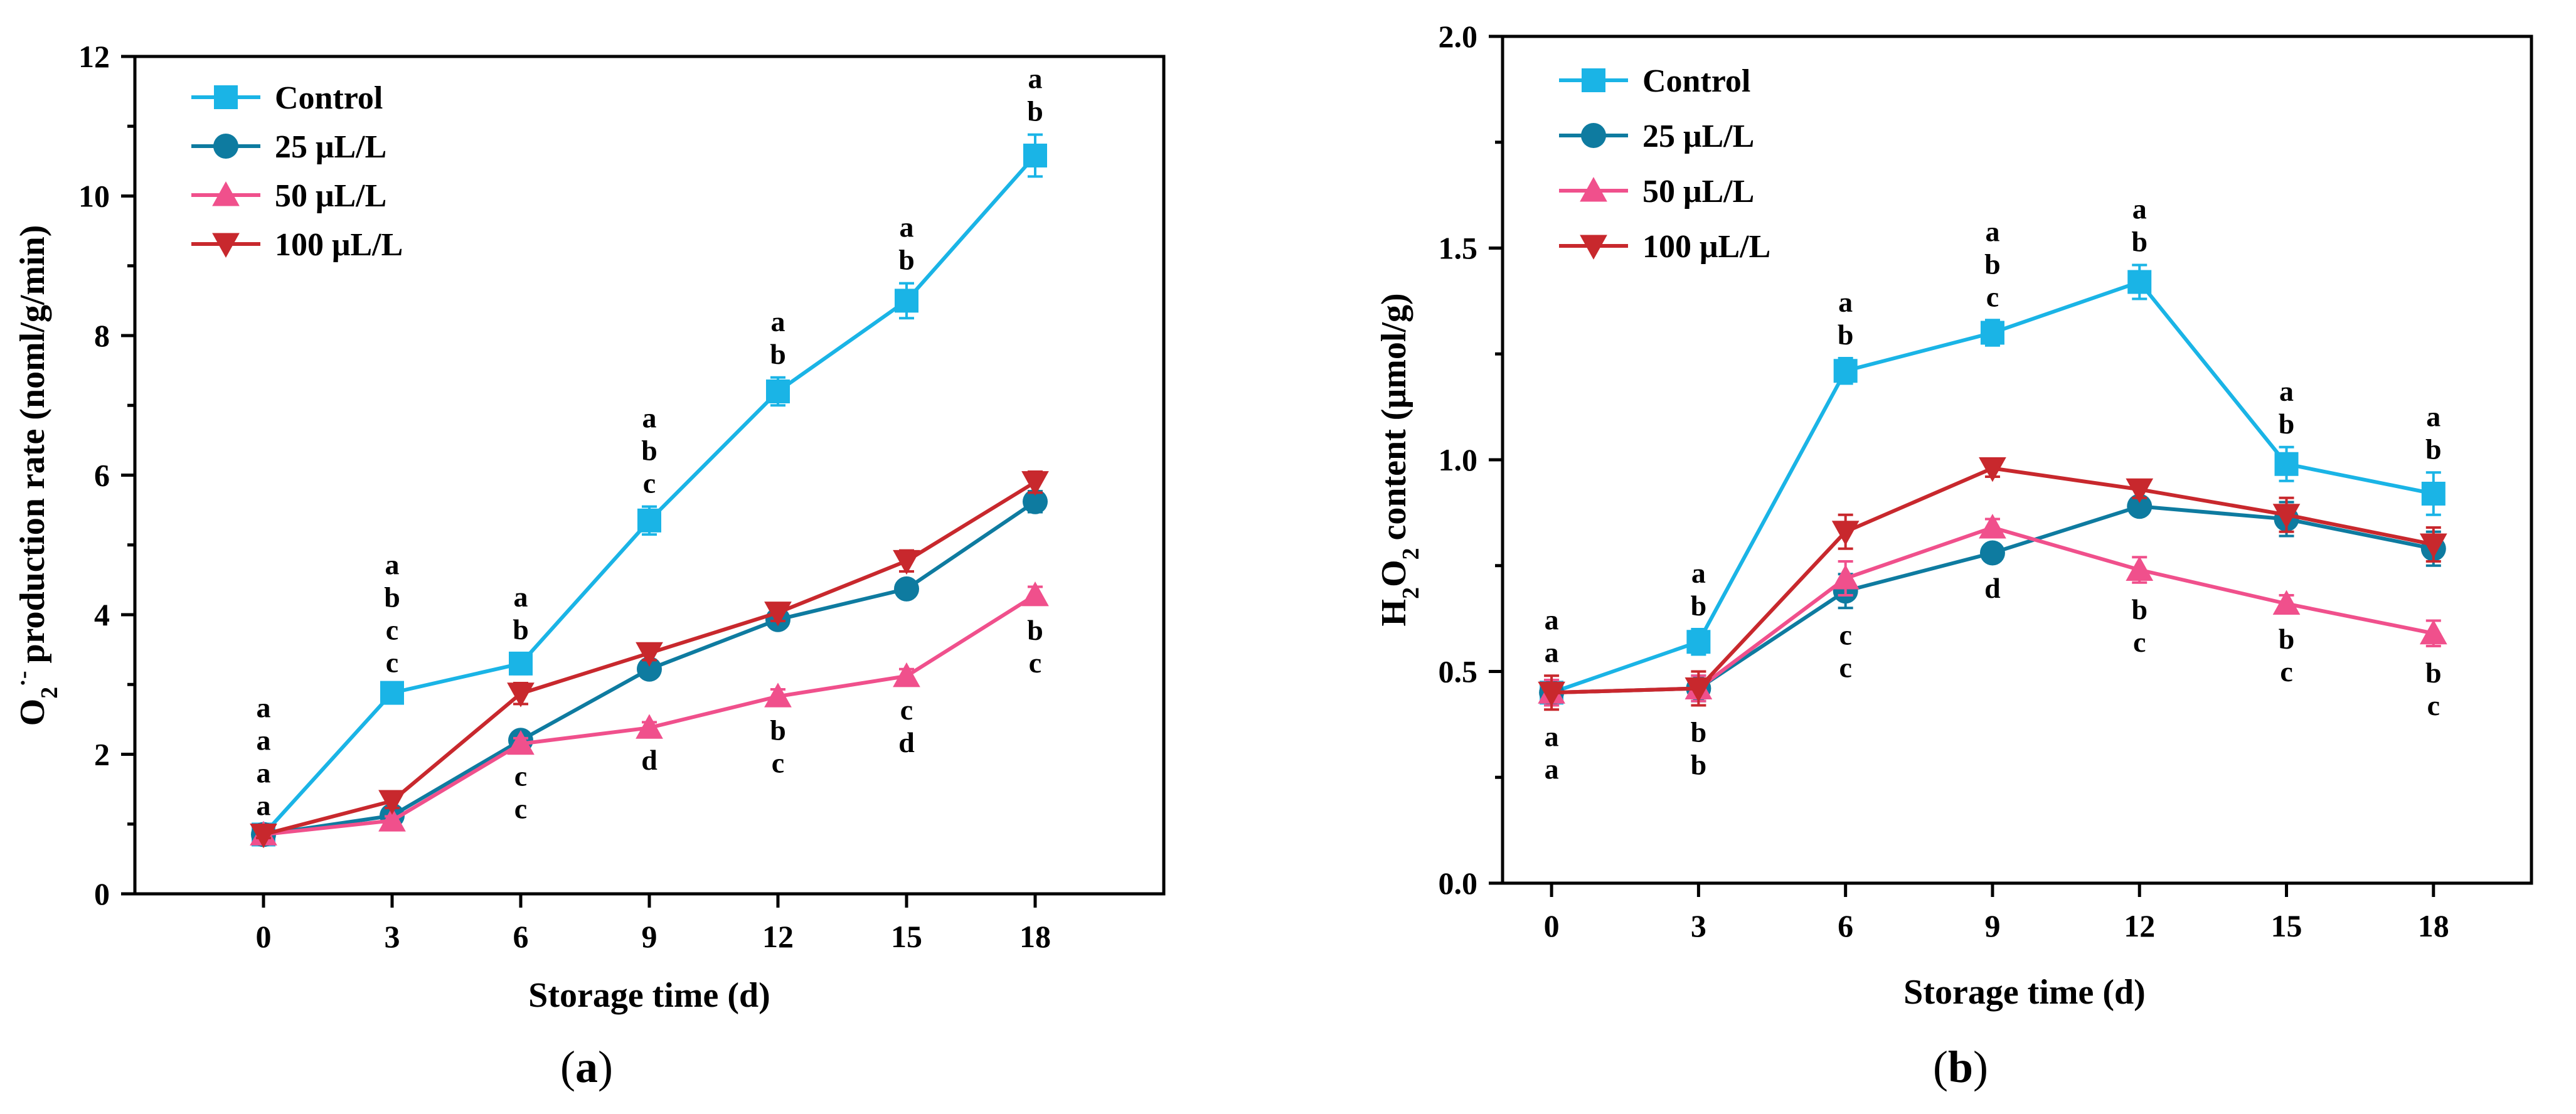 This screenshot has width=2576, height=1114. What do you see at coordinates (1992, 588) in the screenshot?
I see `significance-letter: d` at bounding box center [1992, 588].